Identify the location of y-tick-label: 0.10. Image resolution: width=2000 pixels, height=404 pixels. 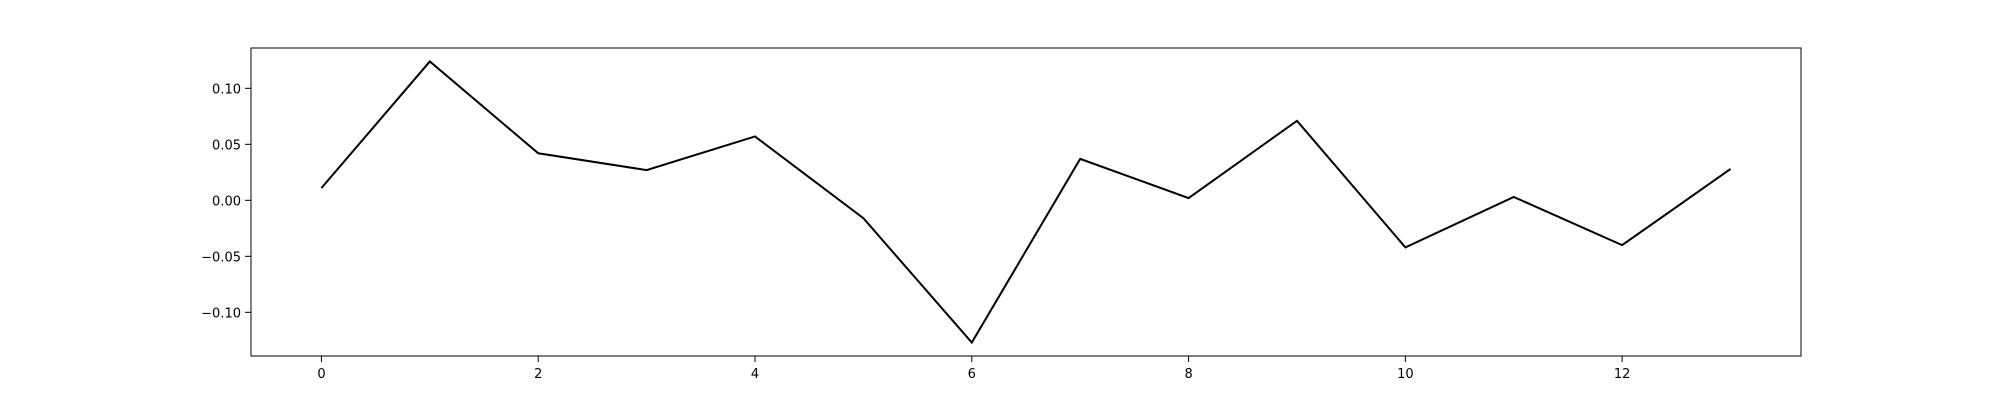
(226, 89).